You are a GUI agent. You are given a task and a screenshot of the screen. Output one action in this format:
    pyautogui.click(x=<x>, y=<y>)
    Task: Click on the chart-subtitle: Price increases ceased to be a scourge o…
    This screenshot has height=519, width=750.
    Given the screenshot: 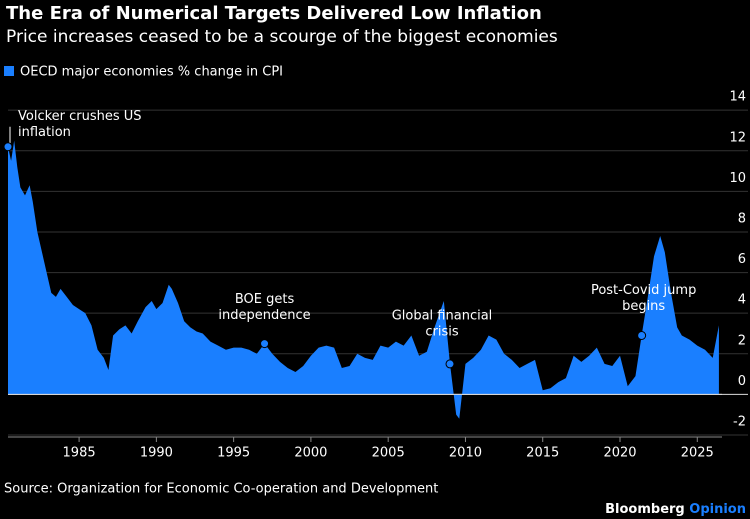 What is the action you would take?
    pyautogui.click(x=282, y=37)
    